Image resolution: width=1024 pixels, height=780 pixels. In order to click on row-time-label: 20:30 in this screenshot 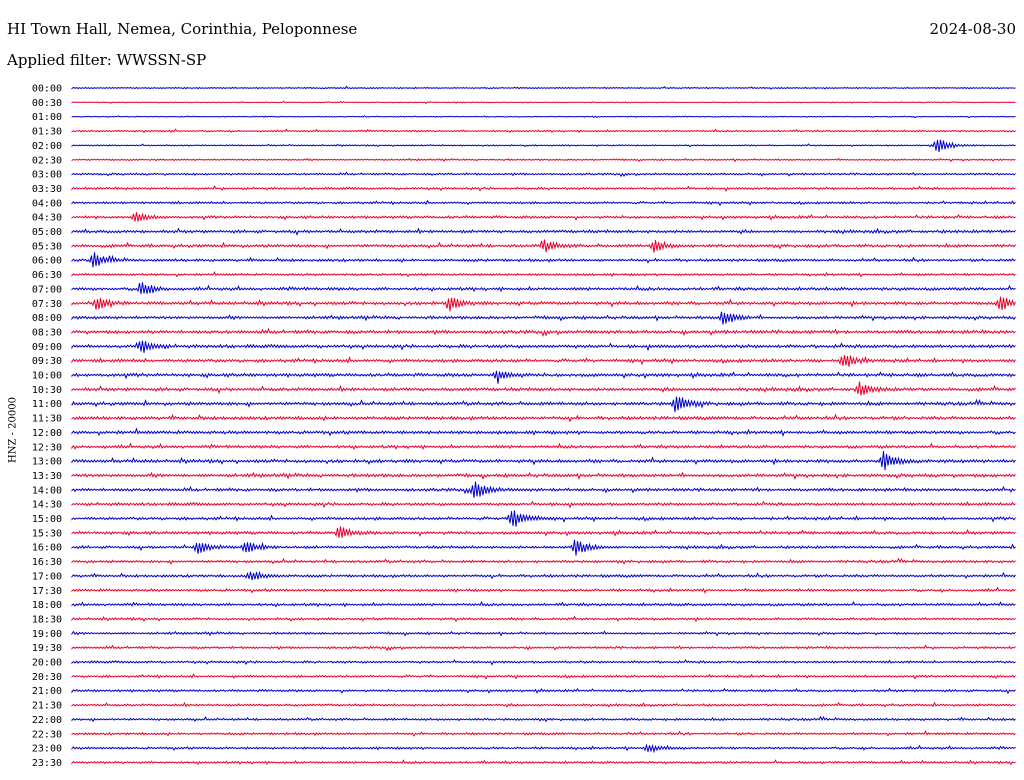, I will do `click(47, 677)`.